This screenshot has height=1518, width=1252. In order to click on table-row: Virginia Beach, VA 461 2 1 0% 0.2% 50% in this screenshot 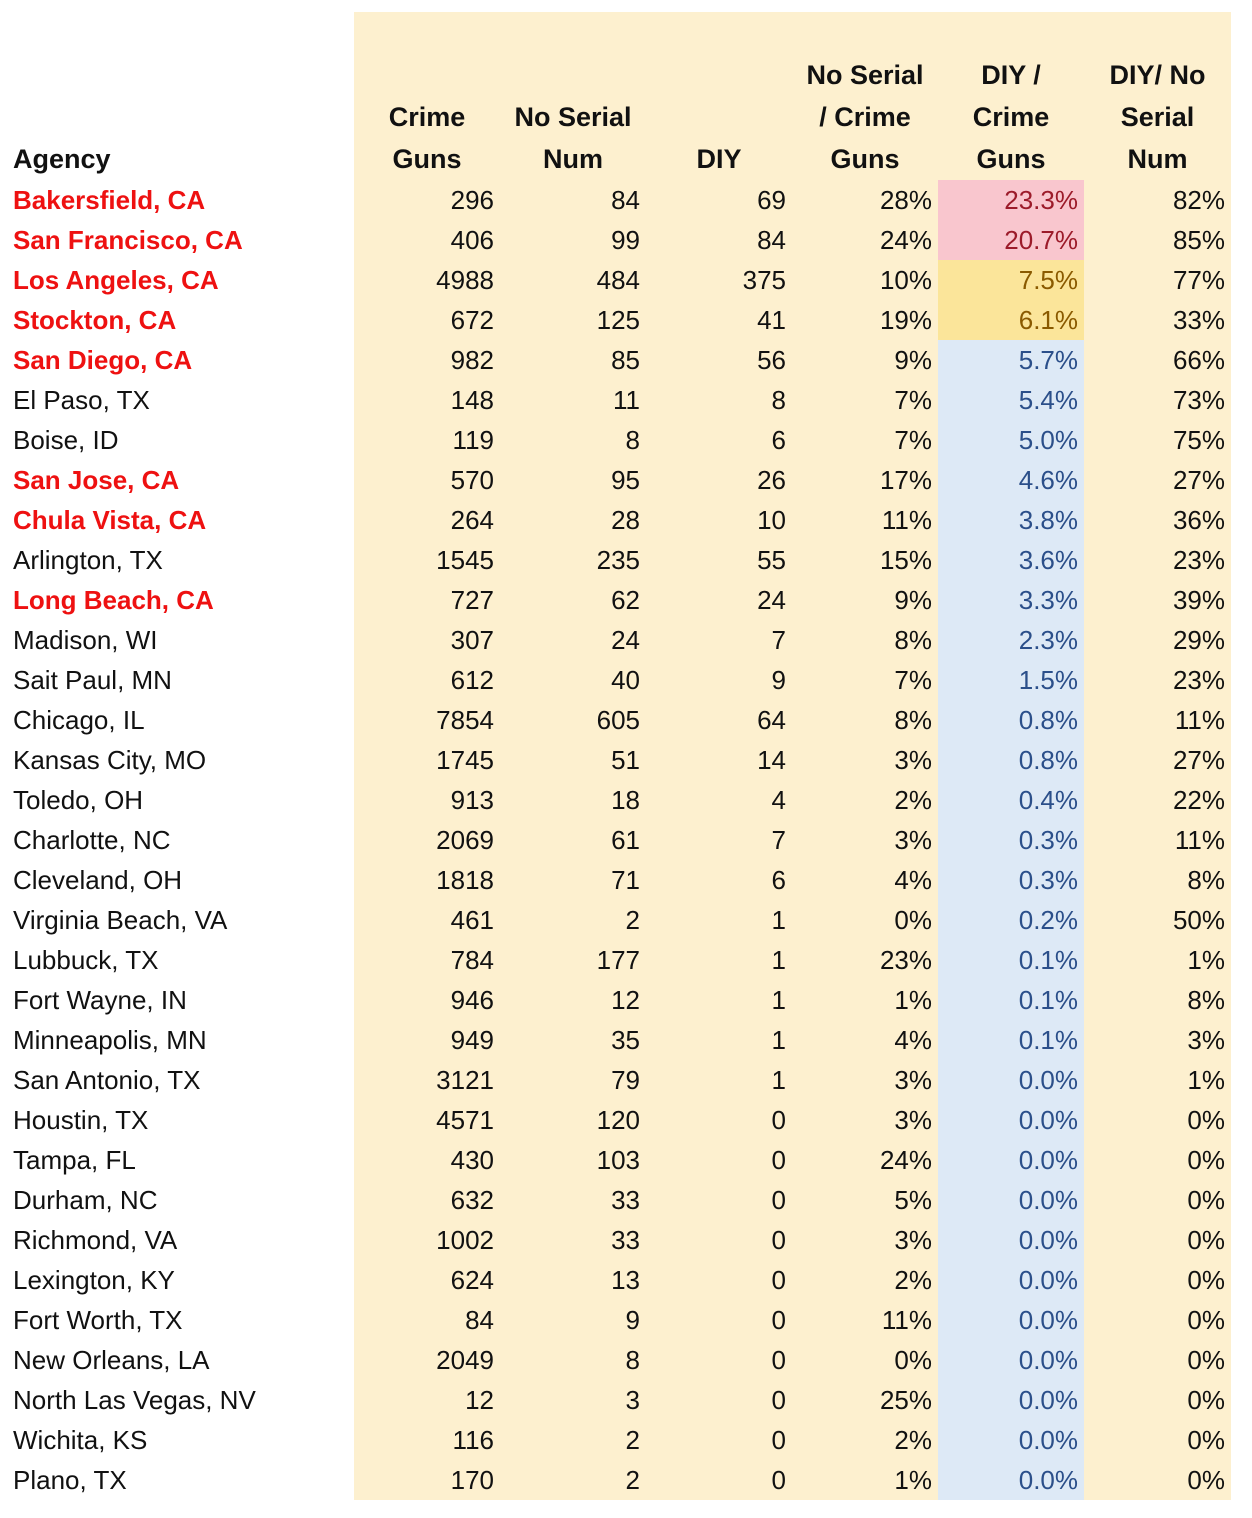, I will do `click(615, 920)`.